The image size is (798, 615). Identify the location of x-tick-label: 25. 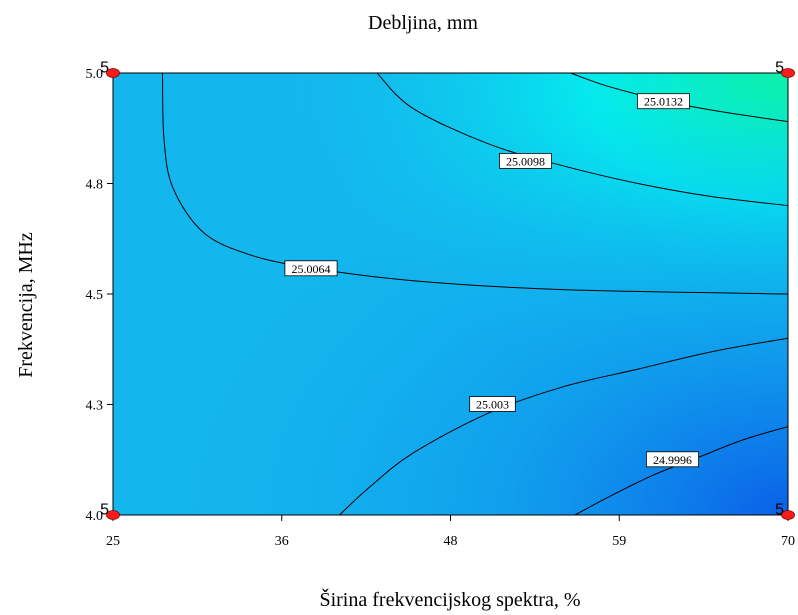
(113, 541).